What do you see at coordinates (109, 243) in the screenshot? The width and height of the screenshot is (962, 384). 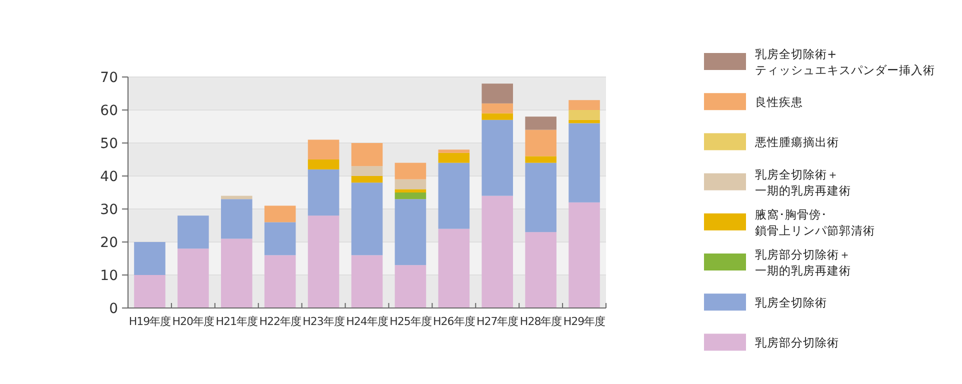 I see `y-tick-label: 20` at bounding box center [109, 243].